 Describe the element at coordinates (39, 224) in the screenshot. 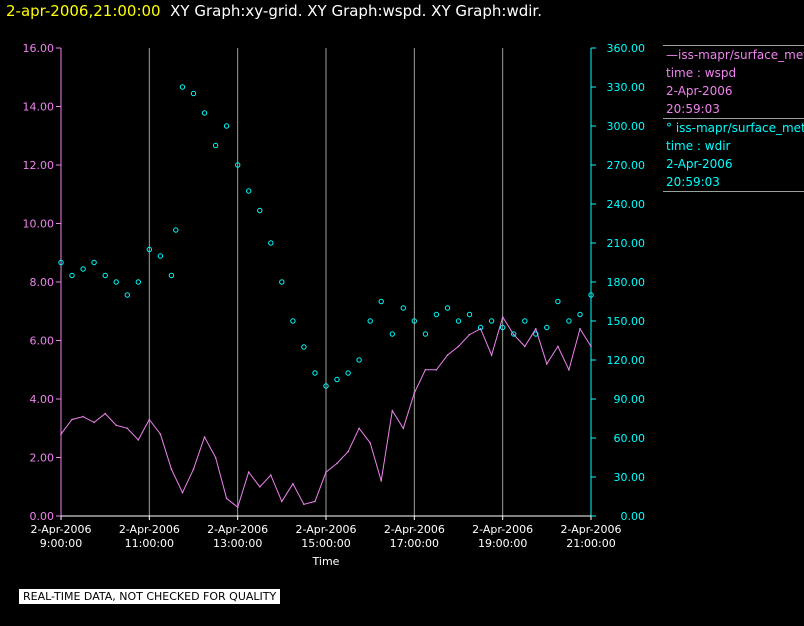

I see `y-left-tick-label: 10.00` at that location.